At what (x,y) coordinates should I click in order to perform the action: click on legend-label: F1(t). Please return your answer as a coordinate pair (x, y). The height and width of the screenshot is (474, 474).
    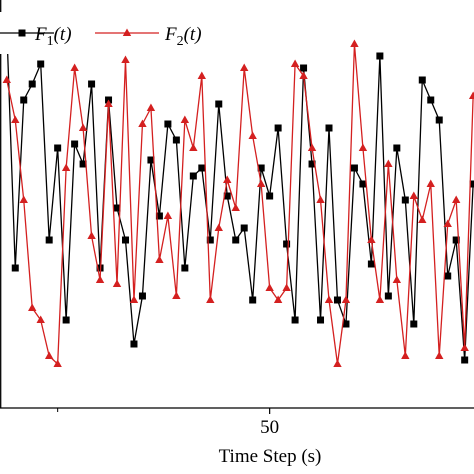
    Looking at the image, I should click on (53, 36).